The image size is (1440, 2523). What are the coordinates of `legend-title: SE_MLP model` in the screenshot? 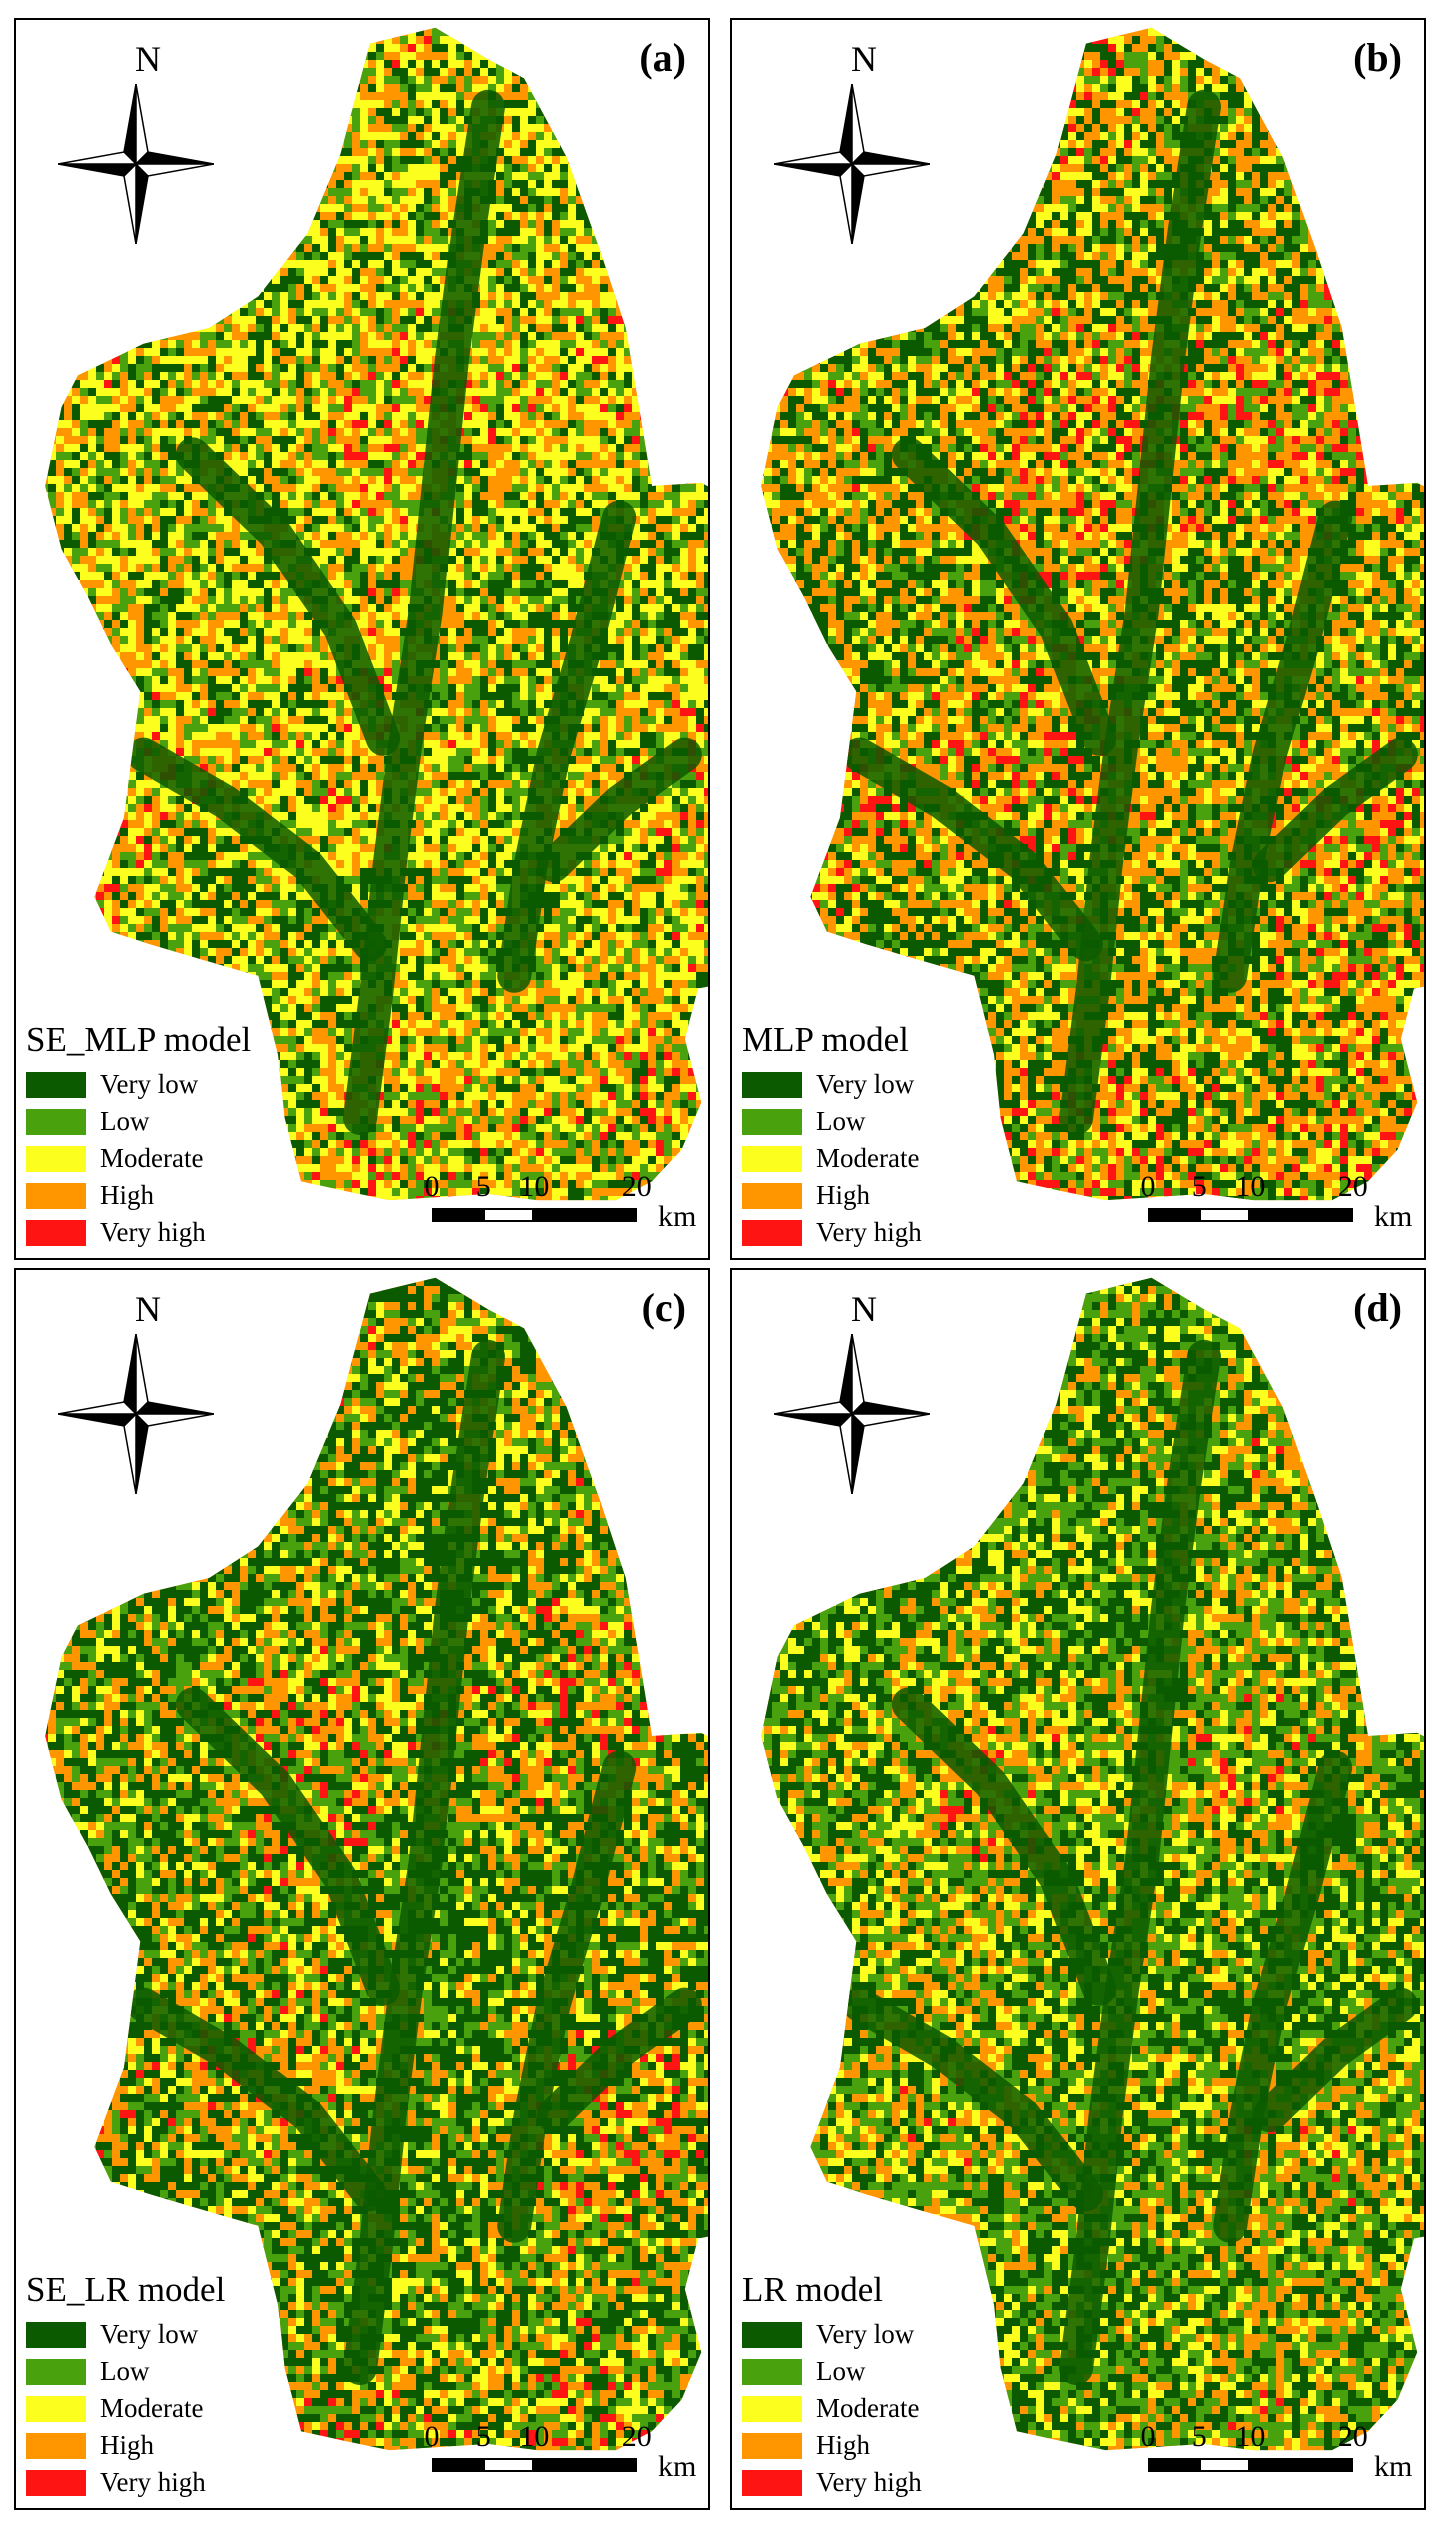 It's located at (138, 1040).